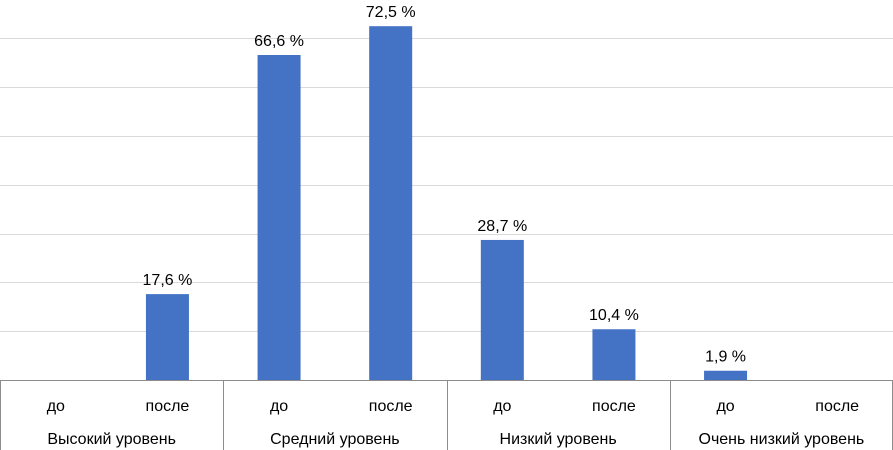 Image resolution: width=893 pixels, height=450 pixels. I want to click on group-label: Высокий уровень, so click(111, 439).